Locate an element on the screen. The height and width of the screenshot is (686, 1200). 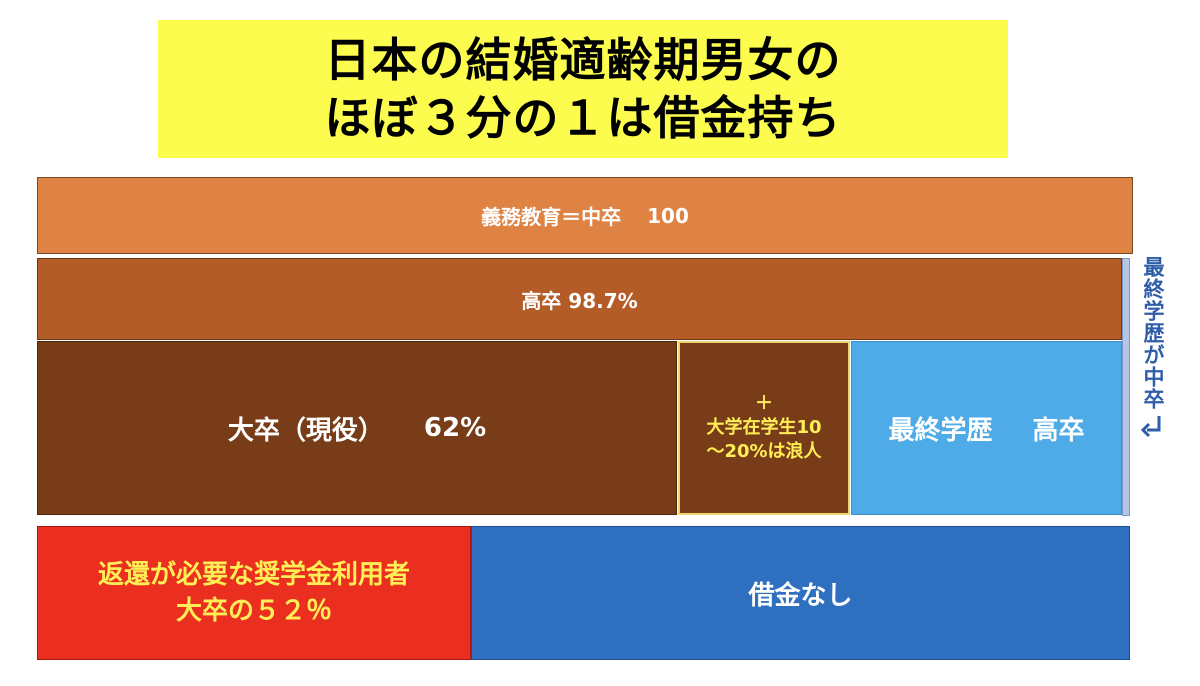
university-label: 大卒（現役） is located at coordinates (305, 430).